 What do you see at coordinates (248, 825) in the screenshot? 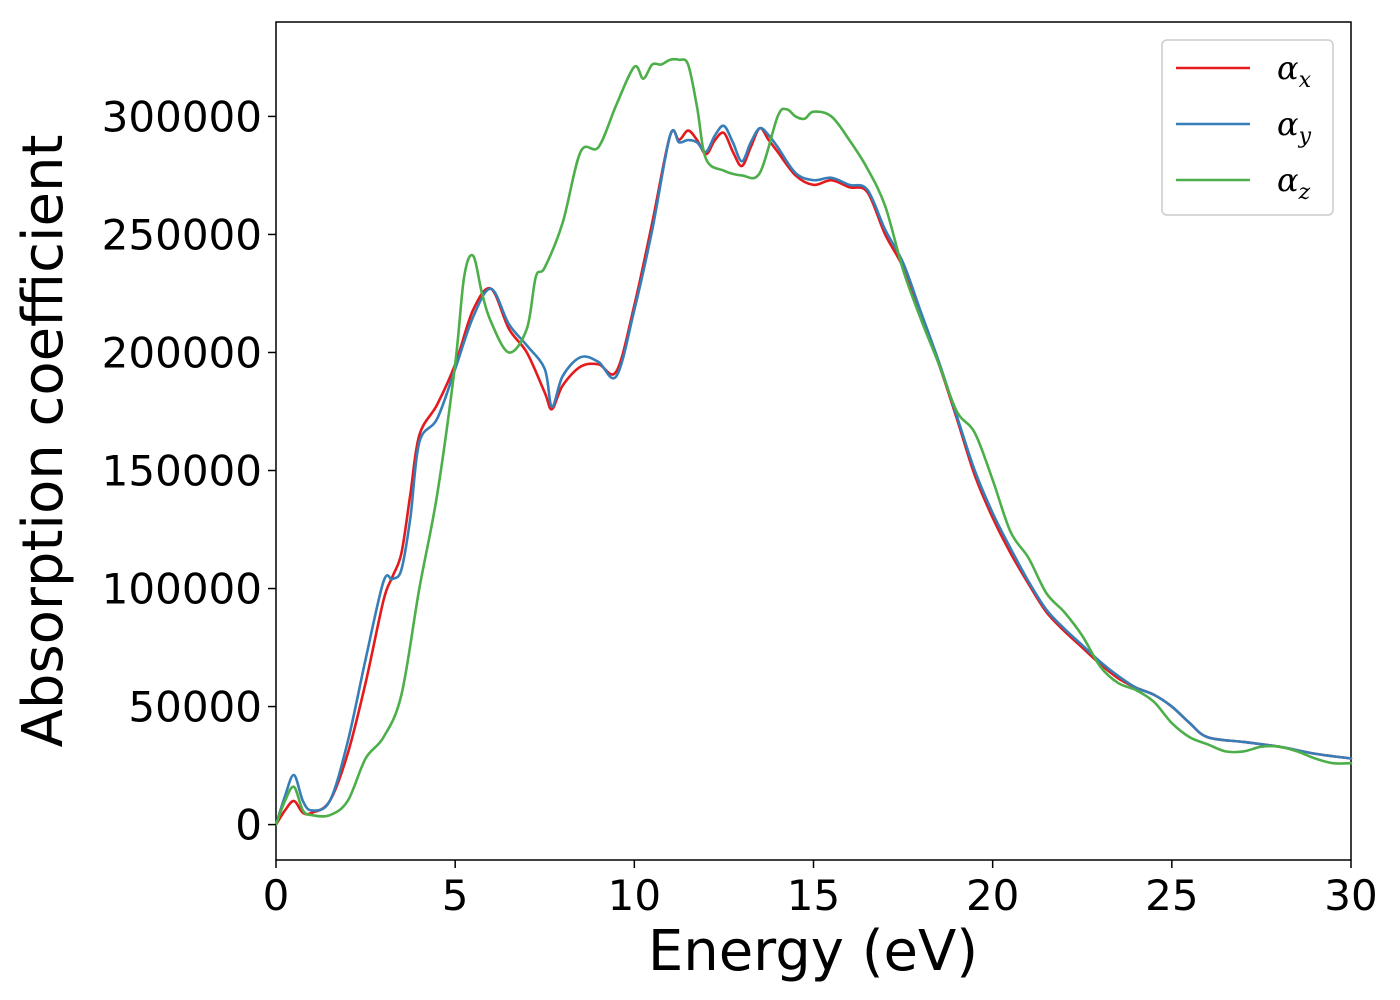
I see `y-tick-label: 0` at bounding box center [248, 825].